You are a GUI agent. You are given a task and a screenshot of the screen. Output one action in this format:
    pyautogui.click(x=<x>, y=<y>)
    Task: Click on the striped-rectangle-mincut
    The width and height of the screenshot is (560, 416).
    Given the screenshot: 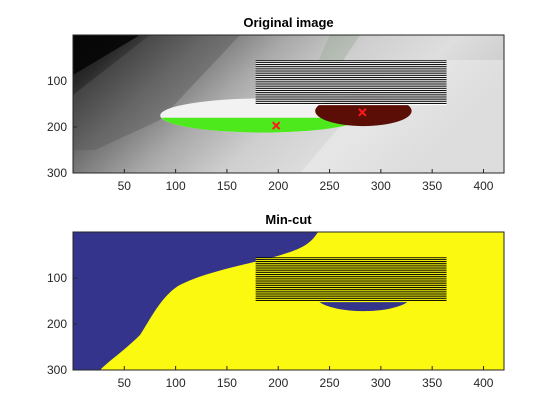 What is the action you would take?
    pyautogui.click(x=351, y=280)
    